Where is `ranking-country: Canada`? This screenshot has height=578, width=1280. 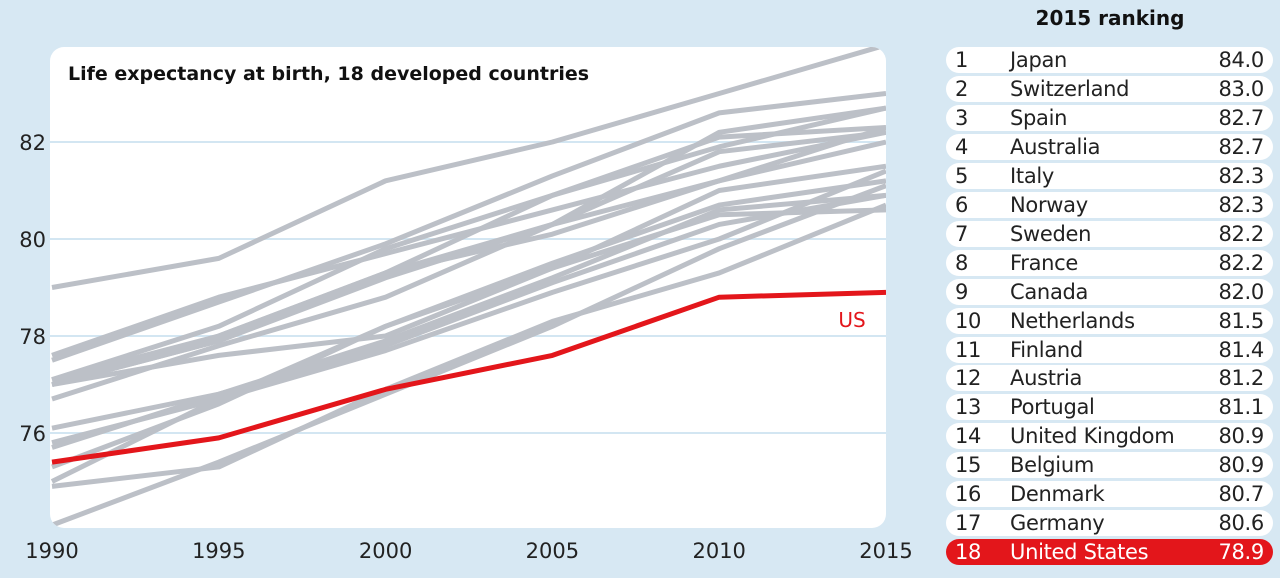
ranking-country: Canada is located at coordinates (1049, 291).